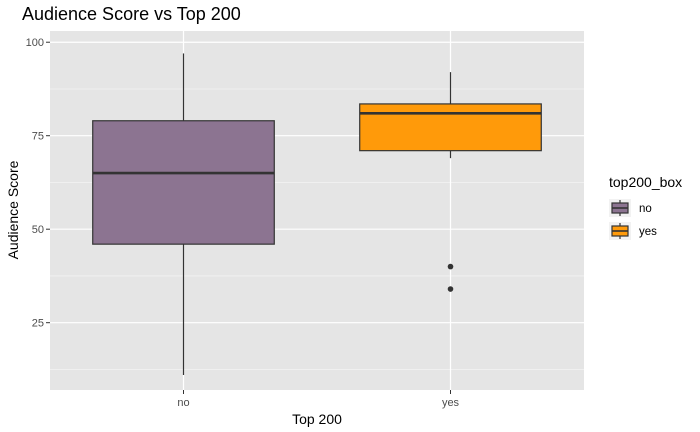 The height and width of the screenshot is (432, 700). Describe the element at coordinates (317, 419) in the screenshot. I see `x-axis-title: Top 200` at that location.